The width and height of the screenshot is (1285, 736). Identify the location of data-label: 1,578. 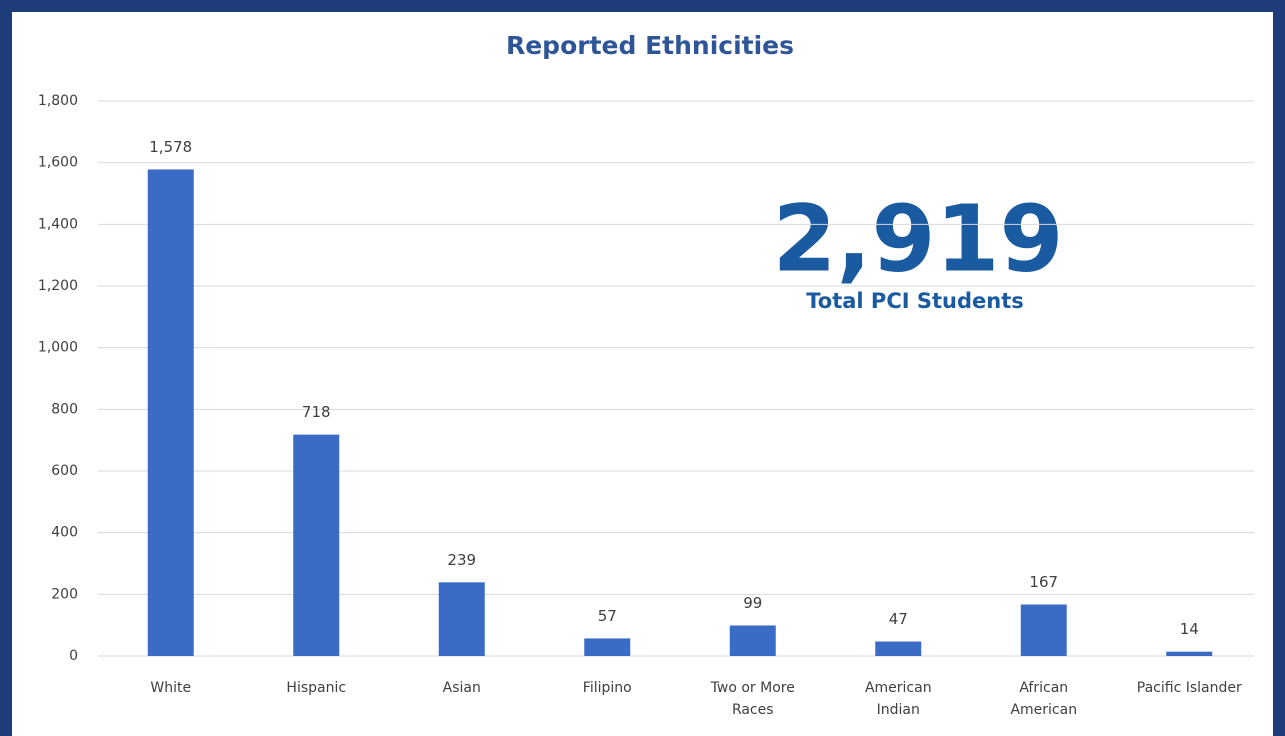
(170, 147).